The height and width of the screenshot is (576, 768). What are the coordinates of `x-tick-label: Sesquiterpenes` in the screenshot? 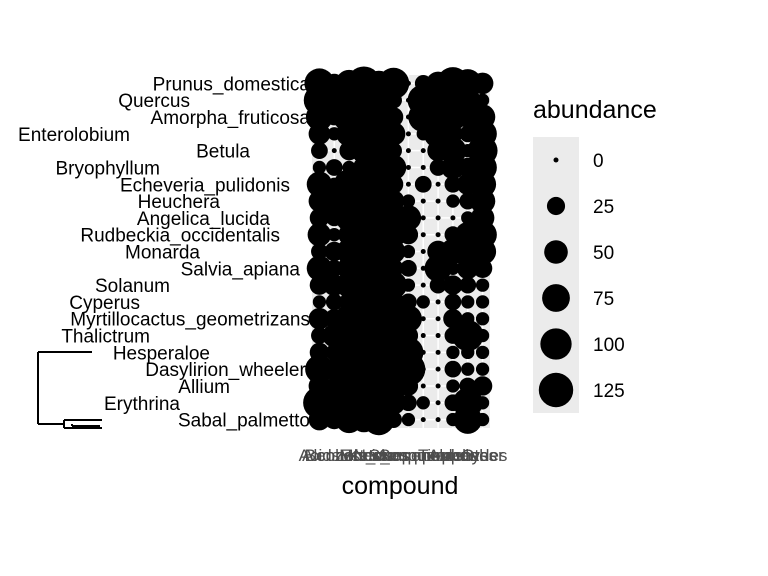 It's located at (438, 455).